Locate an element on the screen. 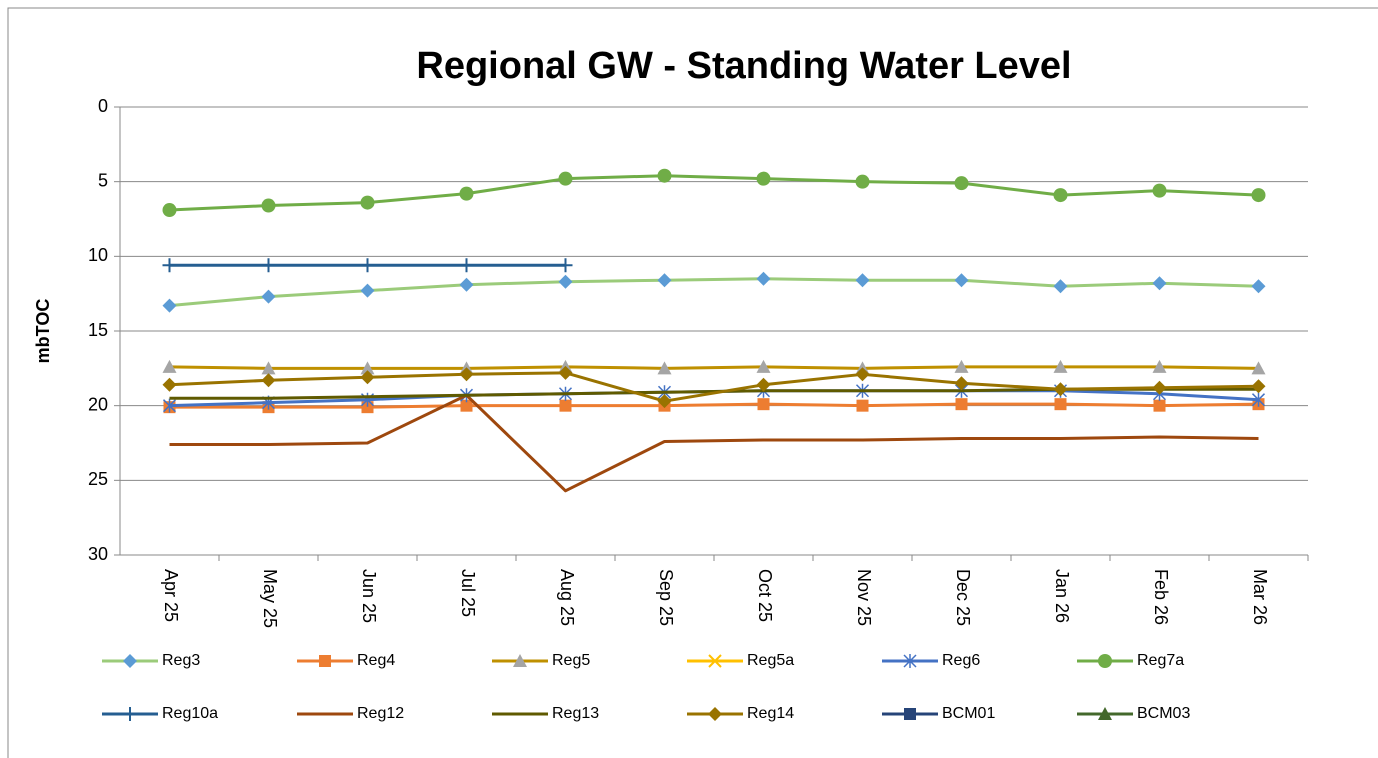 This screenshot has height=758, width=1378. legend-item: Reg3 is located at coordinates (151, 660).